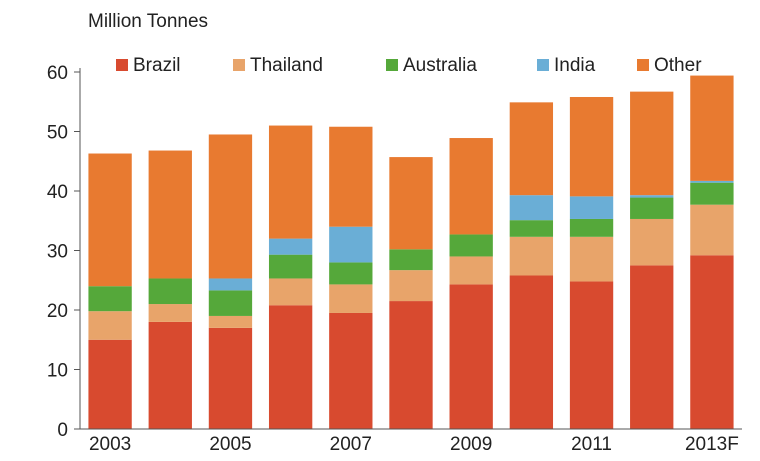 The height and width of the screenshot is (461, 760). I want to click on bar-segment-thailand-2011, so click(591, 259).